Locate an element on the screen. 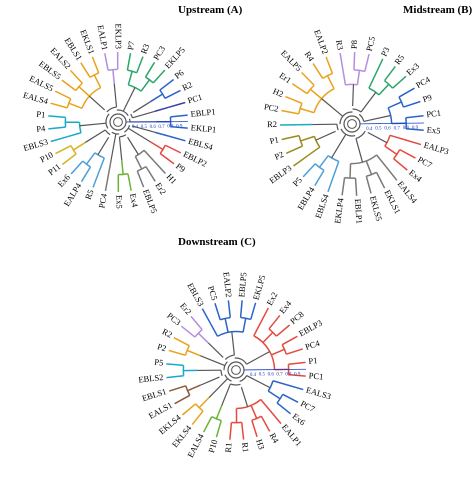 This screenshot has width=474, height=484. leaf-label: R2 is located at coordinates (167, 332).